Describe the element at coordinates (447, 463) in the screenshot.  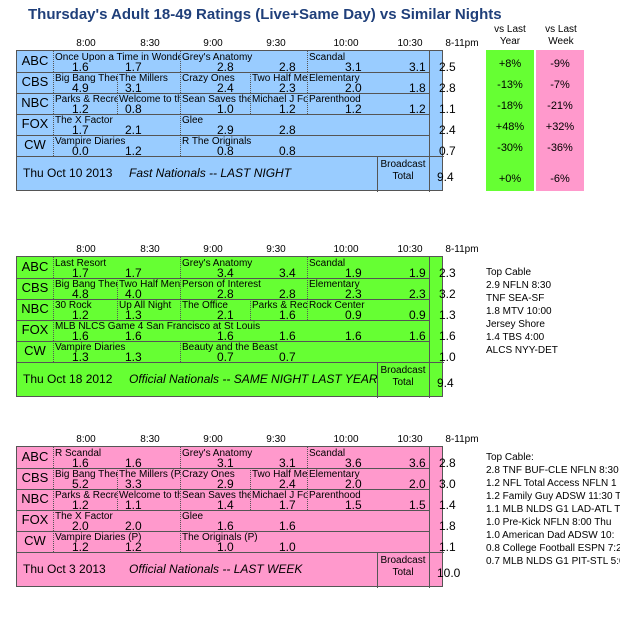
I see `total-value: 2.8` at that location.